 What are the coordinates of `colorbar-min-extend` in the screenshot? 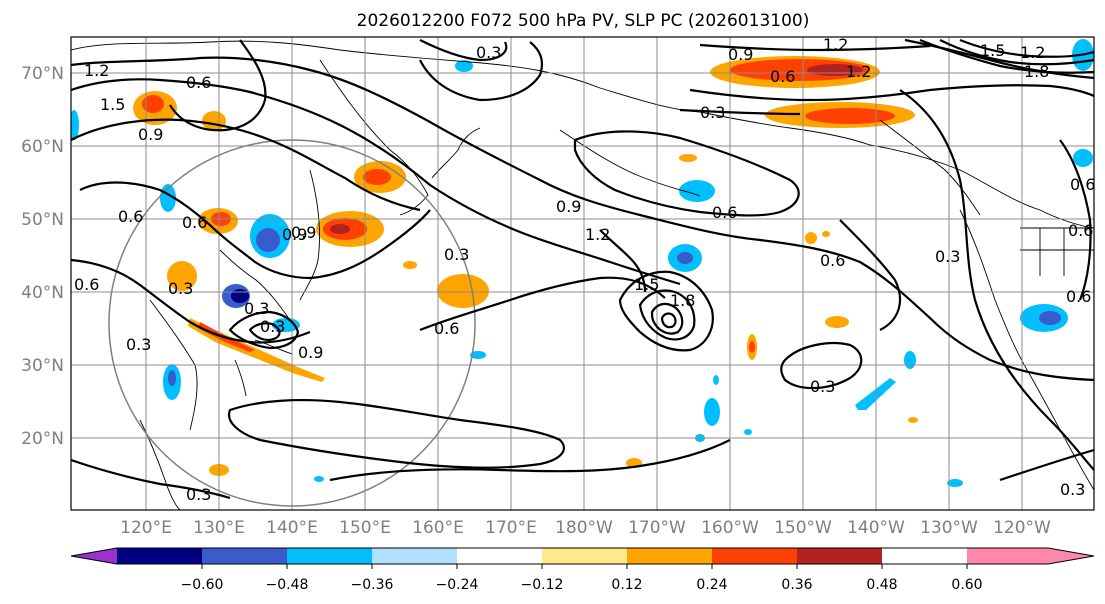 It's located at (94, 556).